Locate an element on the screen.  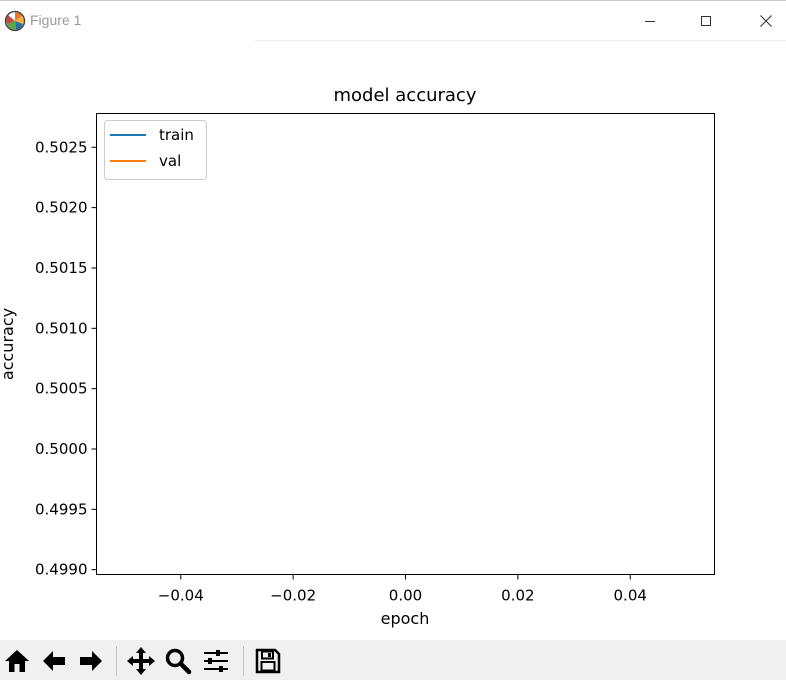
matplotlib-icon is located at coordinates (15, 21).